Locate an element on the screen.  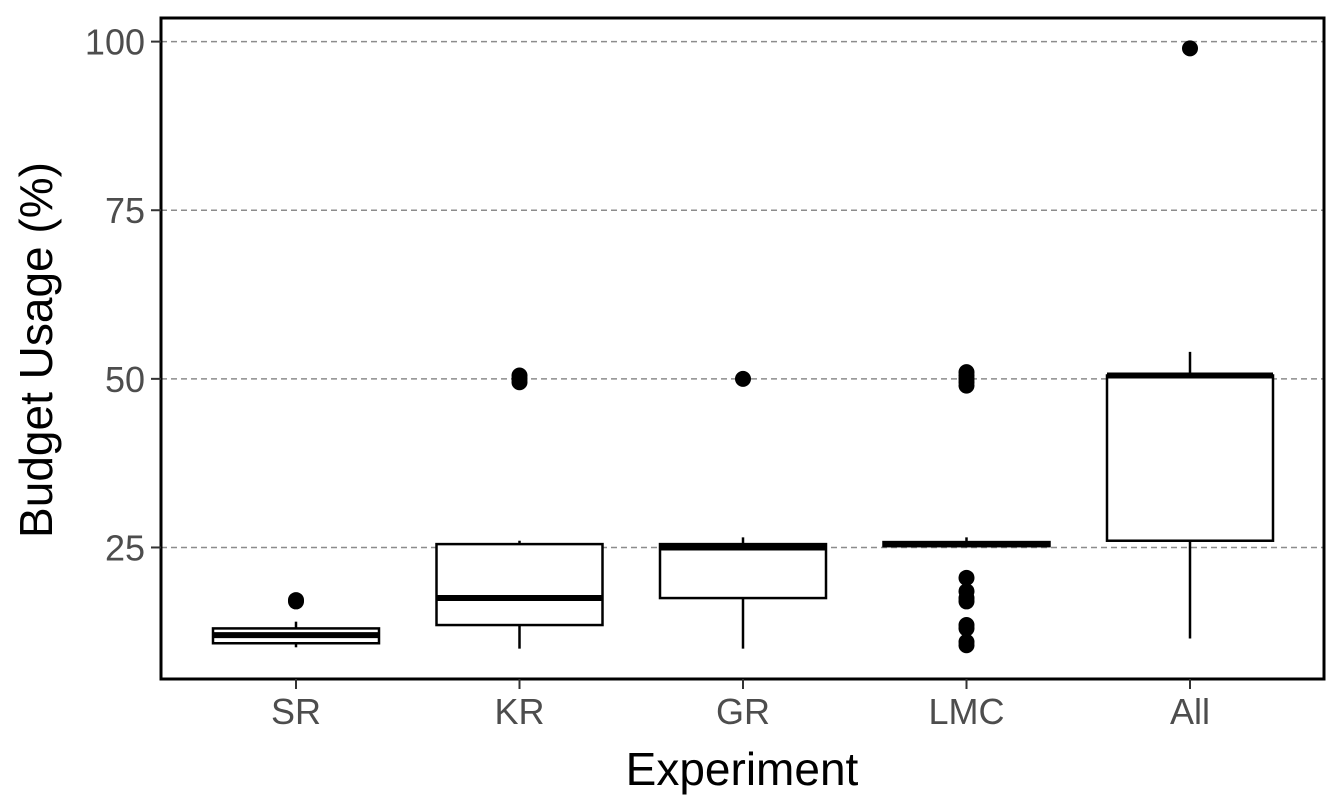
y-axis-title: Budget Usage (%) is located at coordinates (36, 350).